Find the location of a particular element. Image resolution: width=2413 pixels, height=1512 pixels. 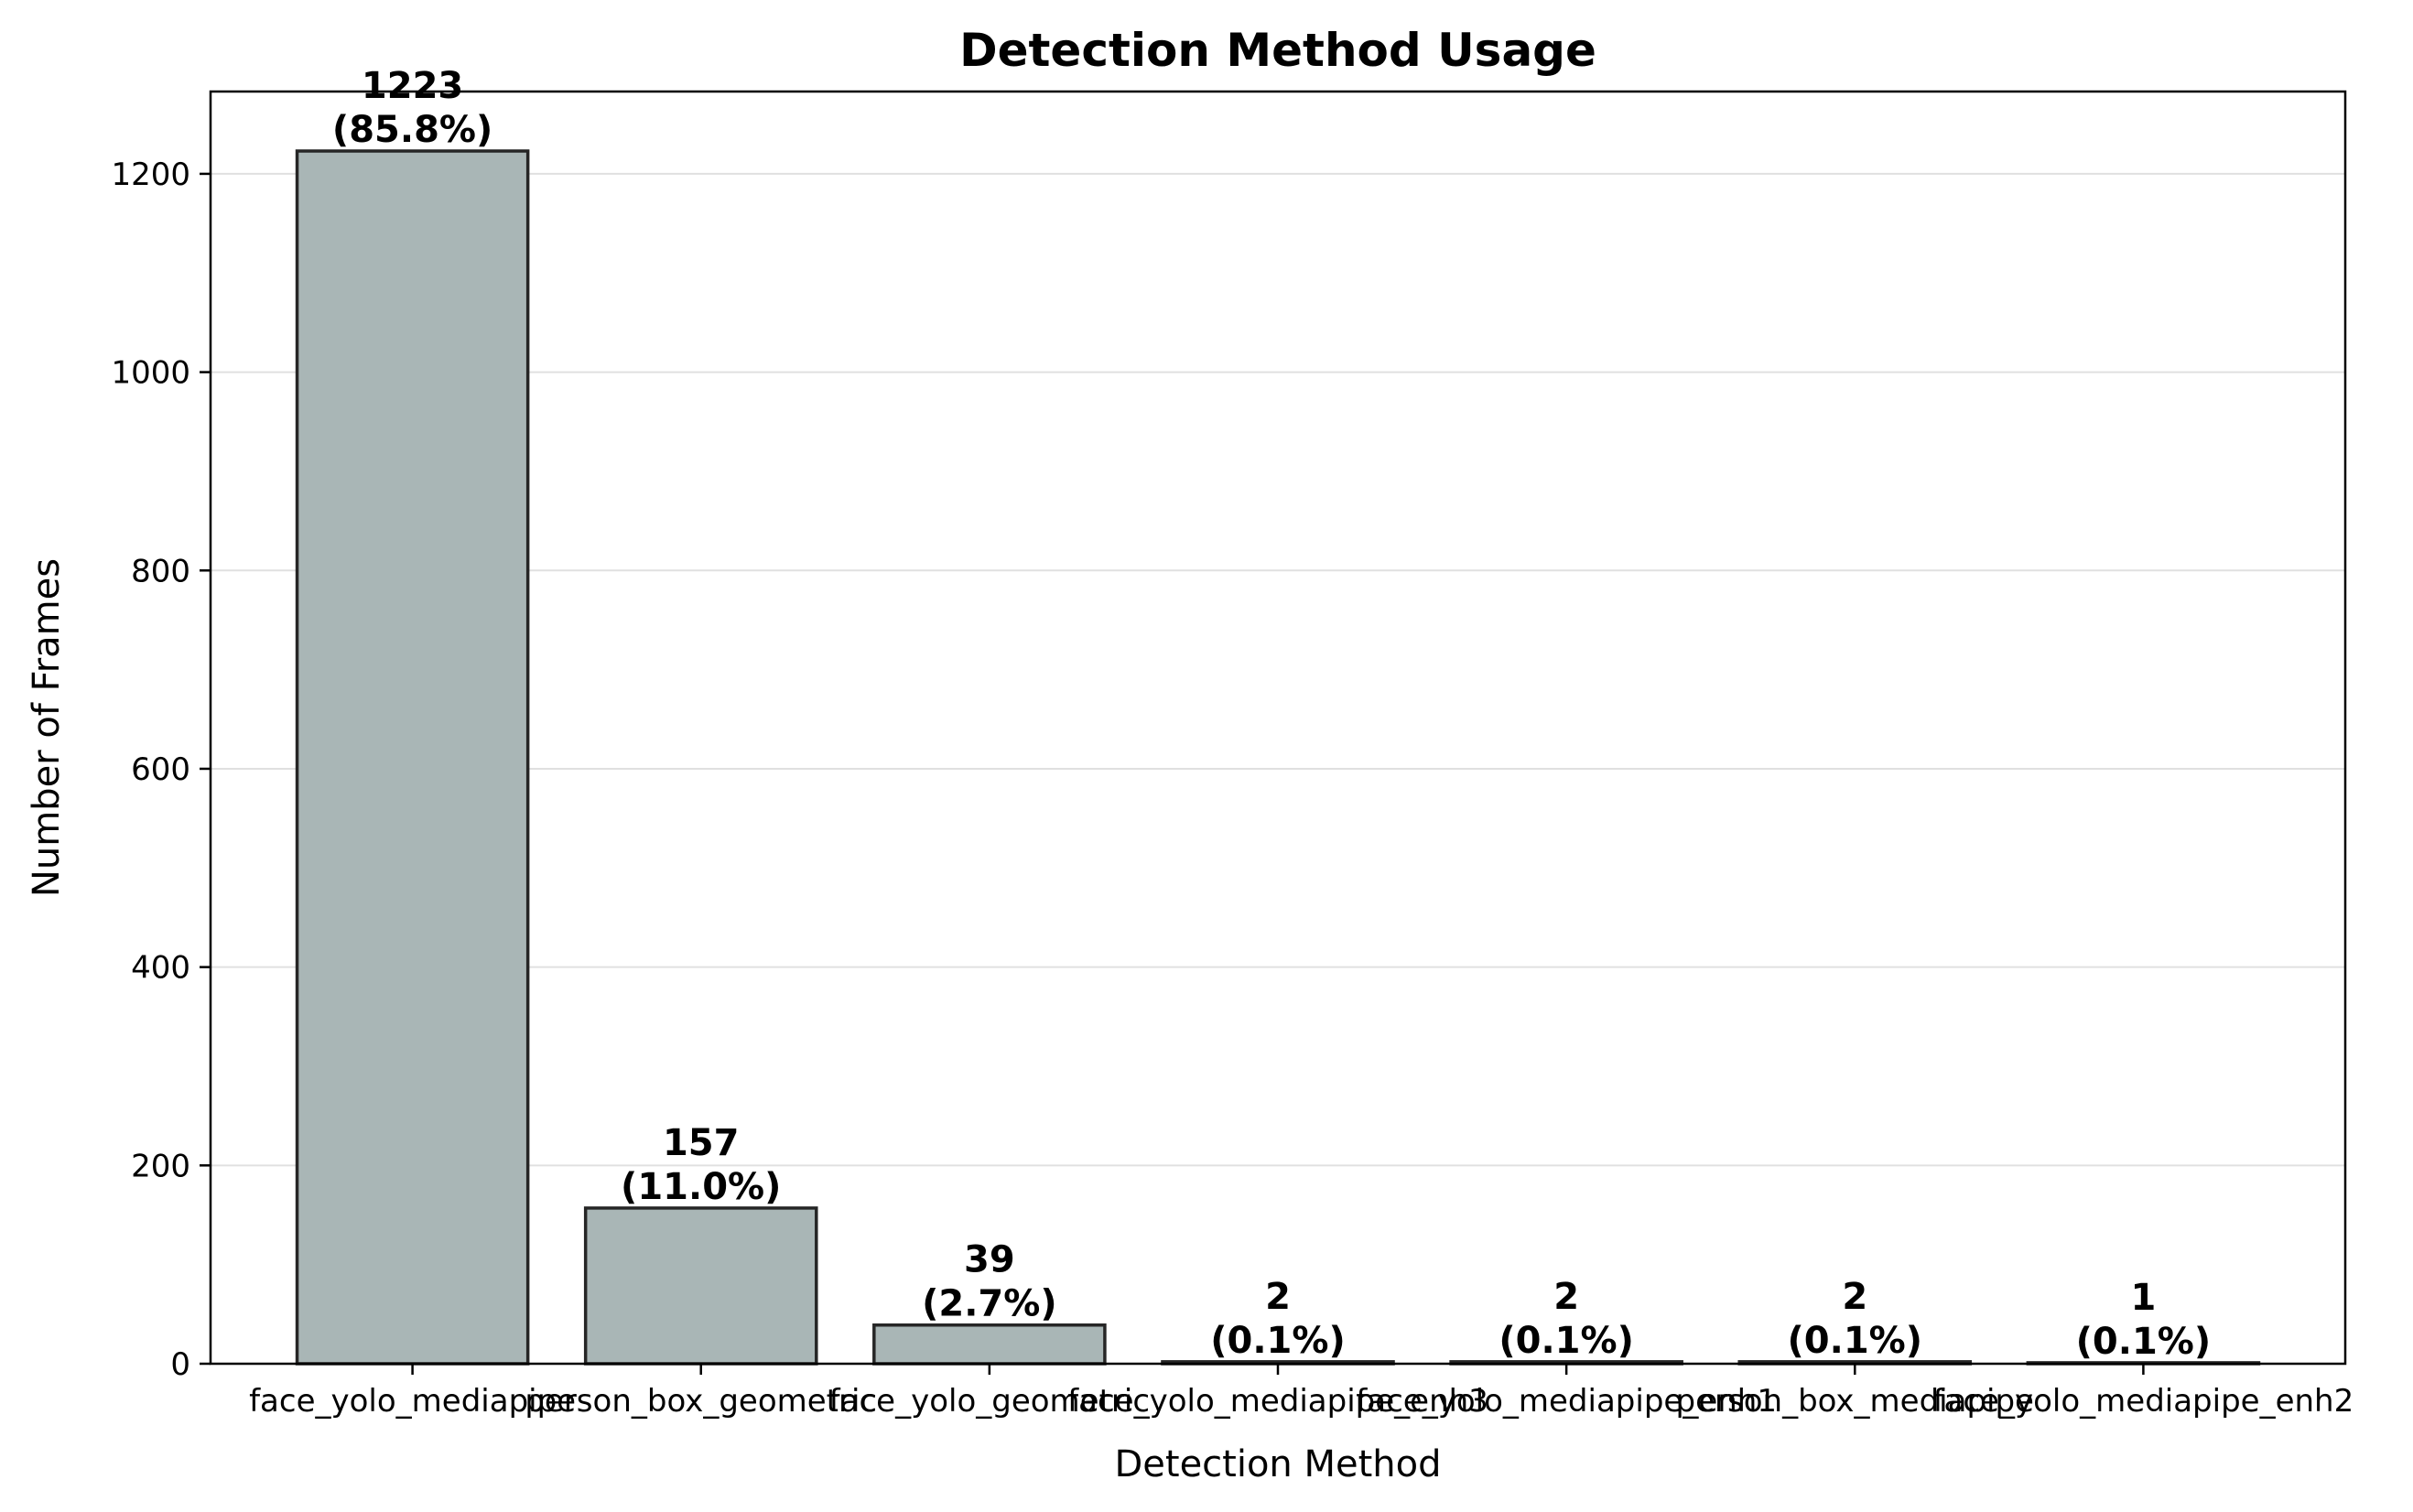

y-tick-label: 600 is located at coordinates (160, 769).